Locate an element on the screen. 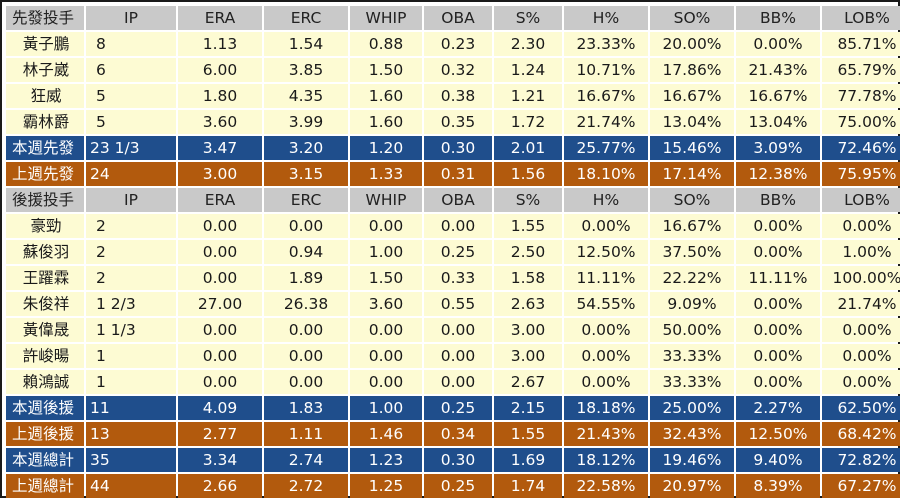  h-cell: 10.71% is located at coordinates (606, 70).